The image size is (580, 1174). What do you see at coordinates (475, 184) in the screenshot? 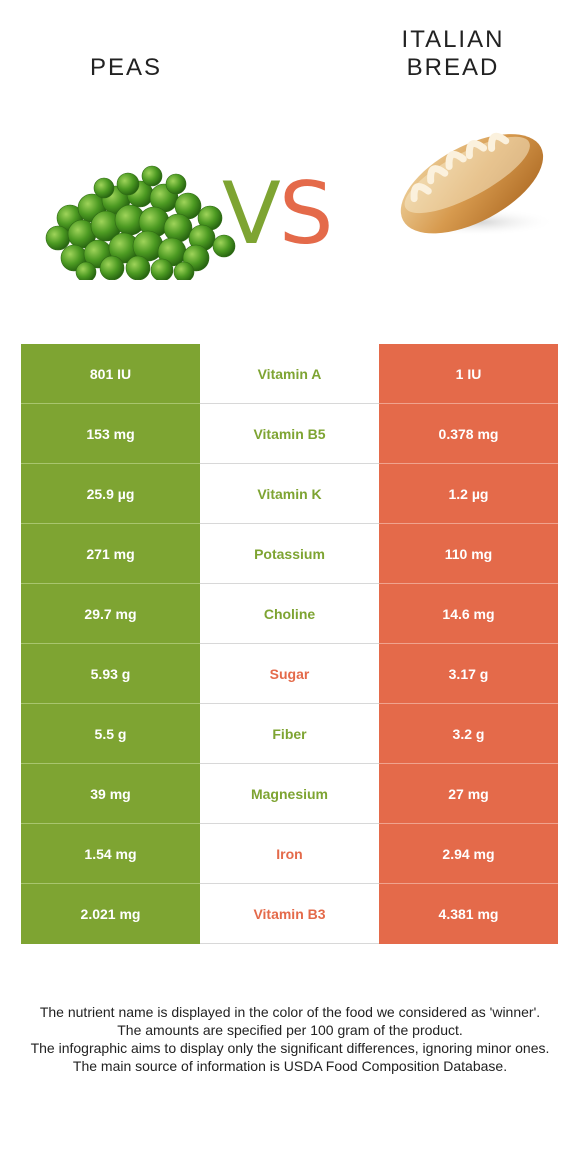
I see `italian-bread-image` at bounding box center [475, 184].